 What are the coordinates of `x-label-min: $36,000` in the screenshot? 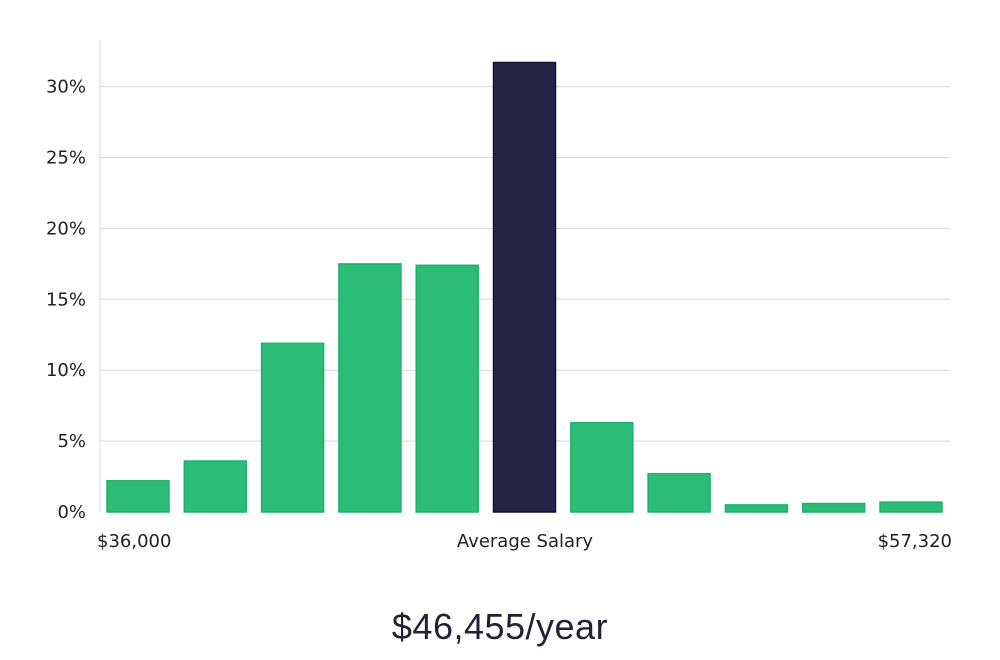 It's located at (134, 541).